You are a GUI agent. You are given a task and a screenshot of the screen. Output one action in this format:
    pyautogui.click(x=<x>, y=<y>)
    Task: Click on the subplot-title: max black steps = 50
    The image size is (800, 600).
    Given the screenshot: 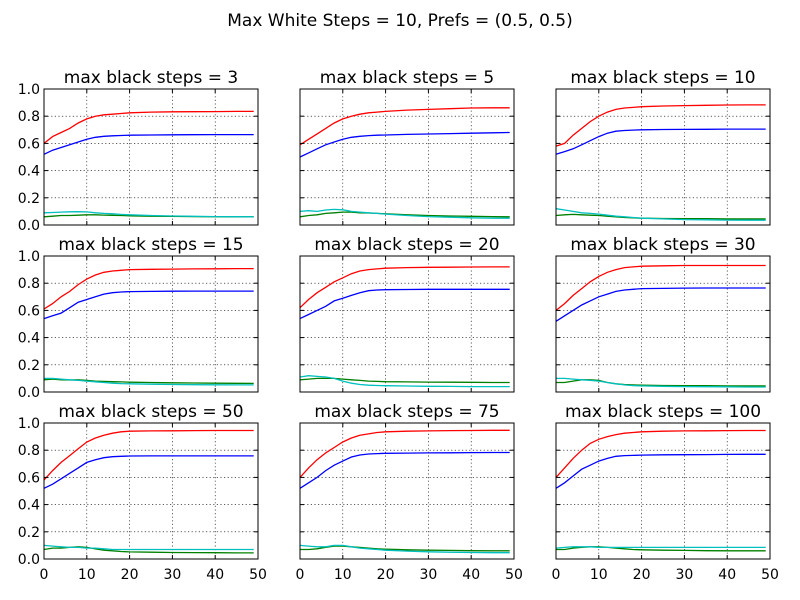 What is the action you would take?
    pyautogui.click(x=150, y=412)
    